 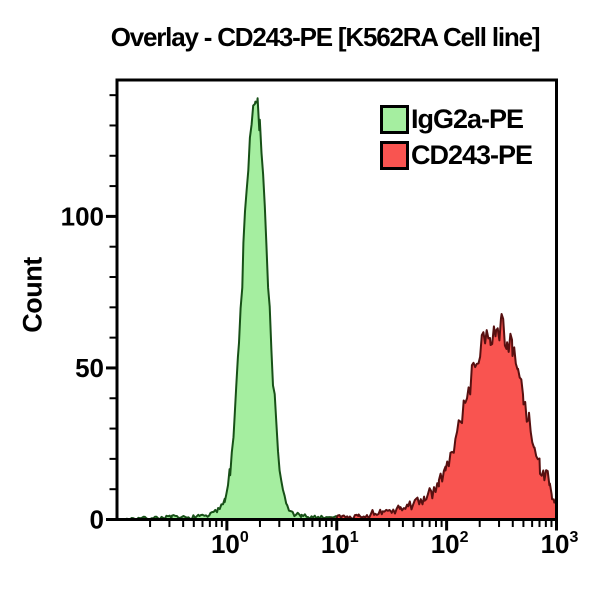 I want to click on legend-swatch-green-icon, so click(x=394, y=119).